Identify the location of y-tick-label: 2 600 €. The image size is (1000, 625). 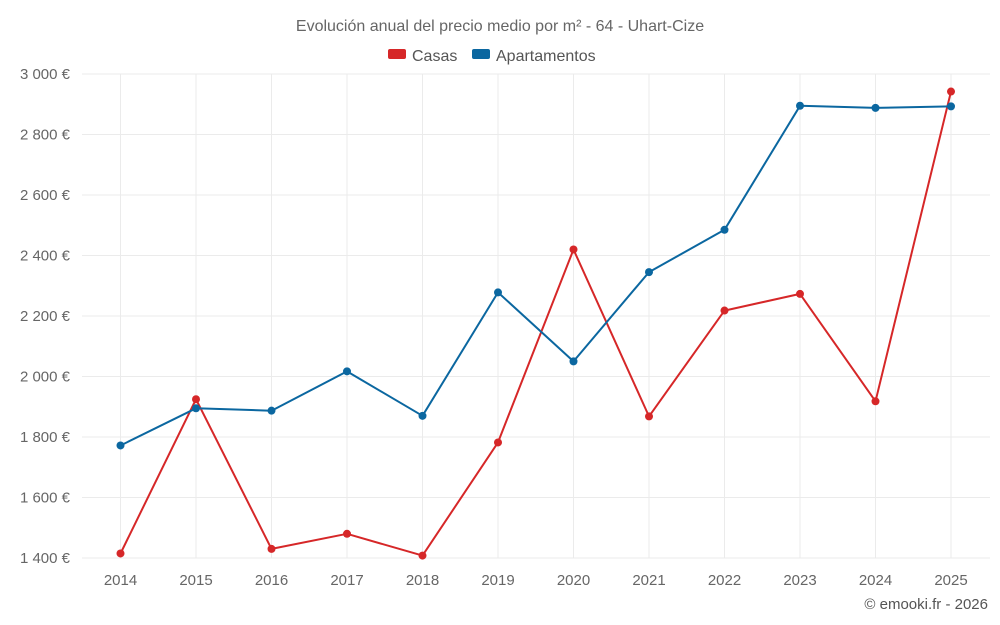
(45, 195).